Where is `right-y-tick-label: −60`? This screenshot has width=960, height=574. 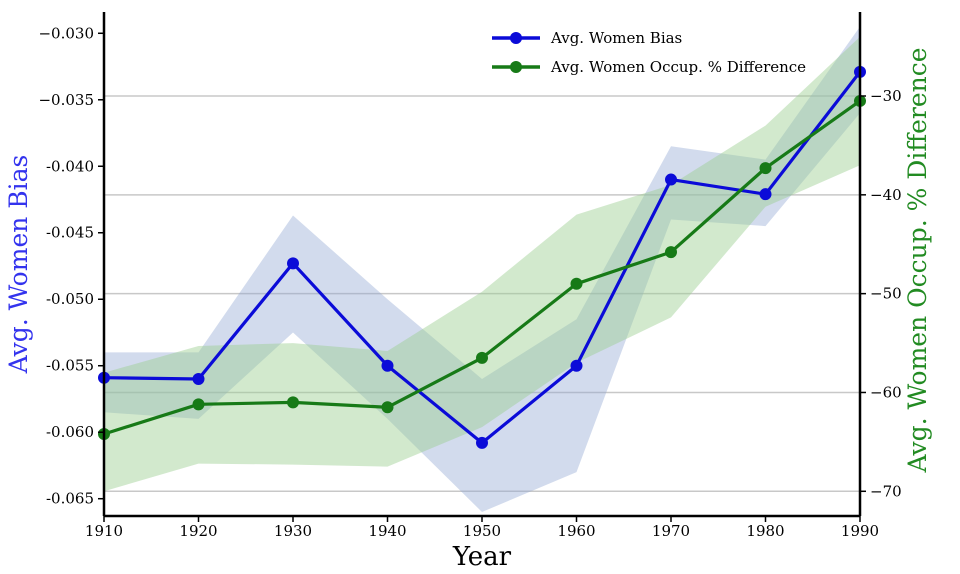 right-y-tick-label: −60 is located at coordinates (886, 392).